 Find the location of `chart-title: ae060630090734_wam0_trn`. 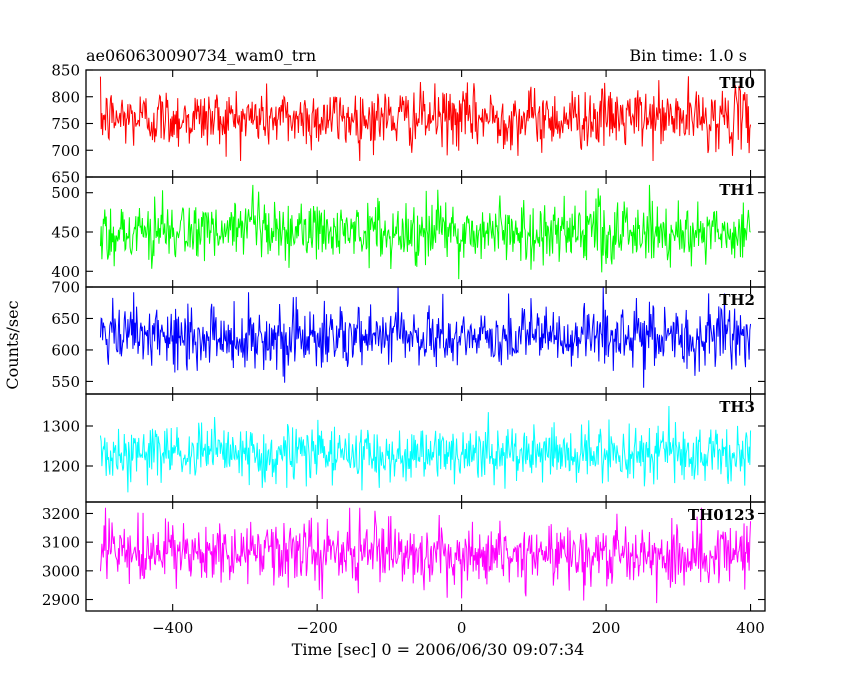

chart-title: ae060630090734_wam0_trn is located at coordinates (201, 55).